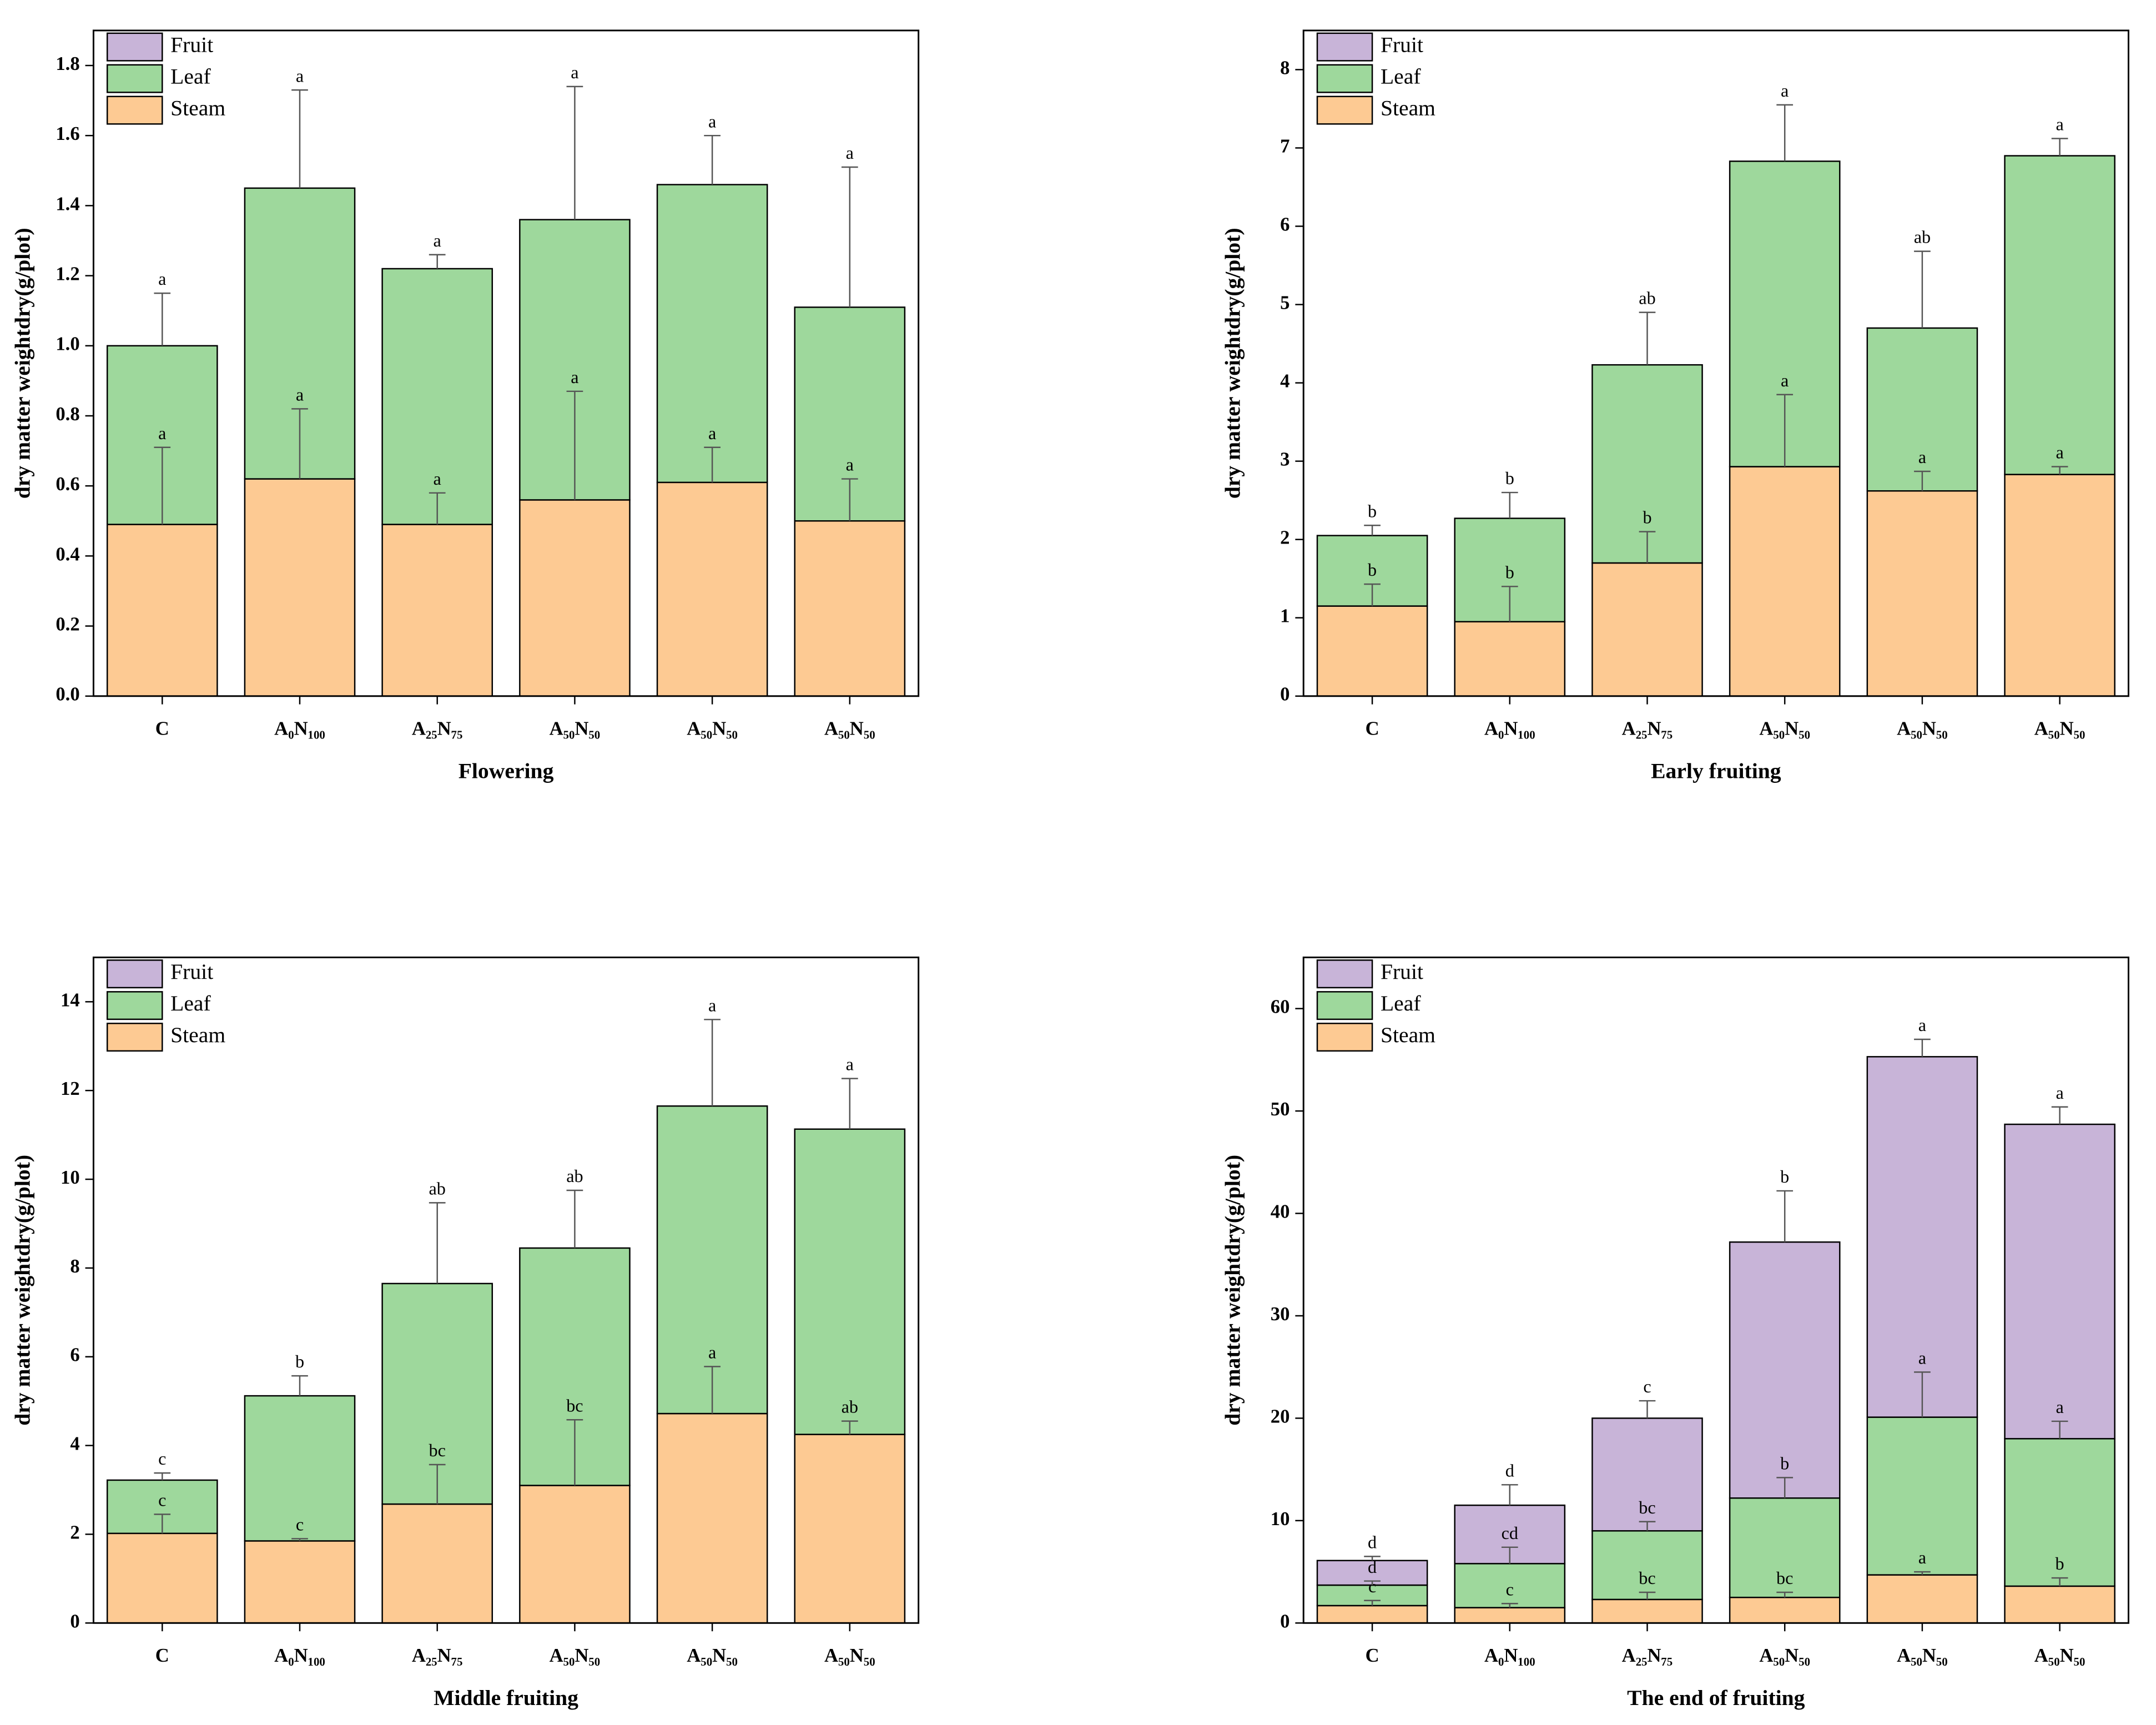  Describe the element at coordinates (1716, 771) in the screenshot. I see `x-axis-title: Early fruiting` at that location.